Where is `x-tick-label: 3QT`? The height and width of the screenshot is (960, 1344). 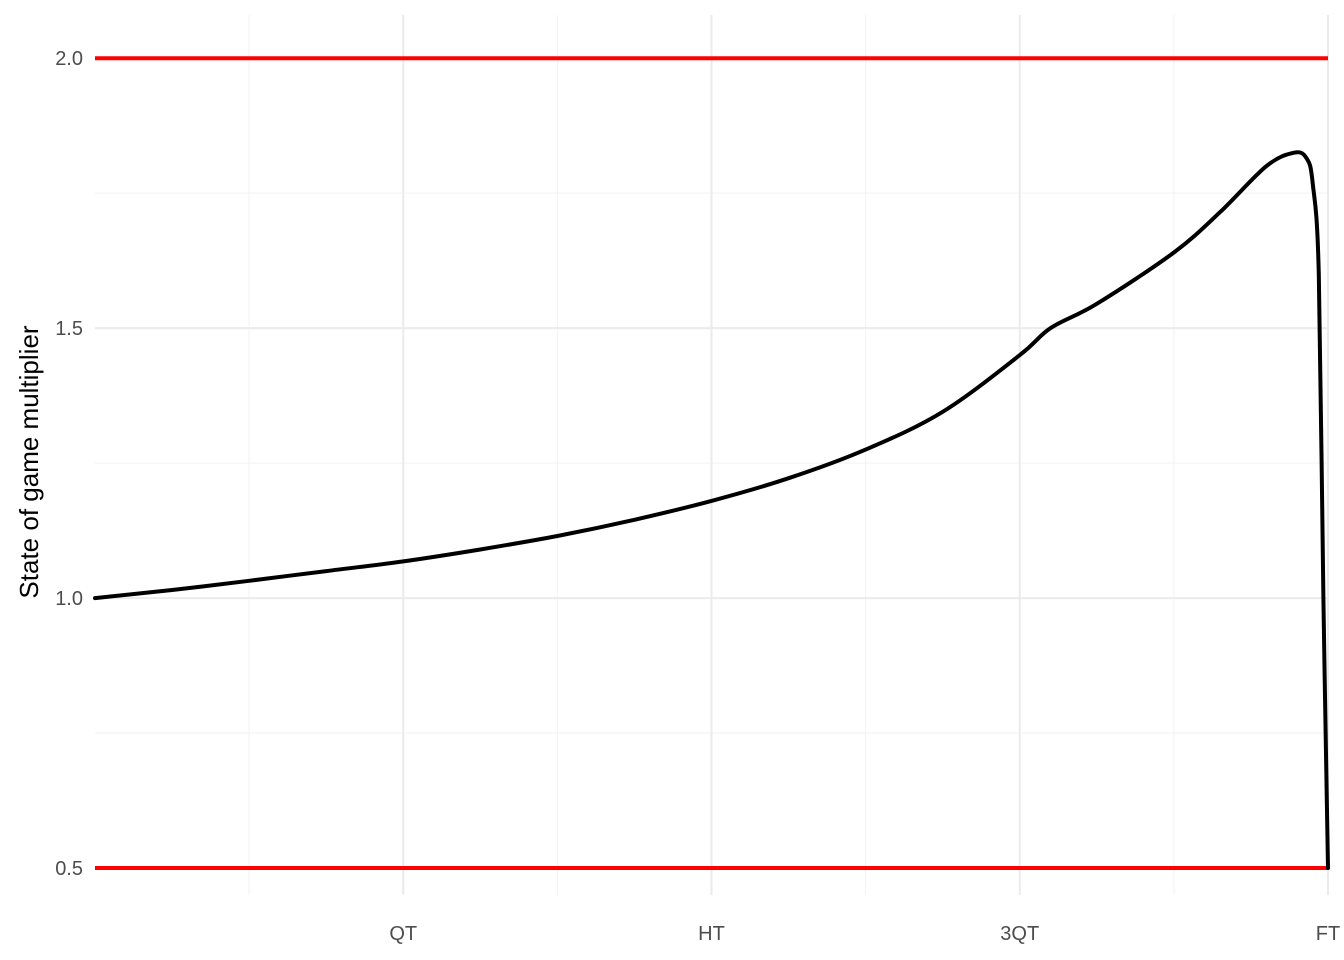
x-tick-label: 3QT is located at coordinates (1019, 934).